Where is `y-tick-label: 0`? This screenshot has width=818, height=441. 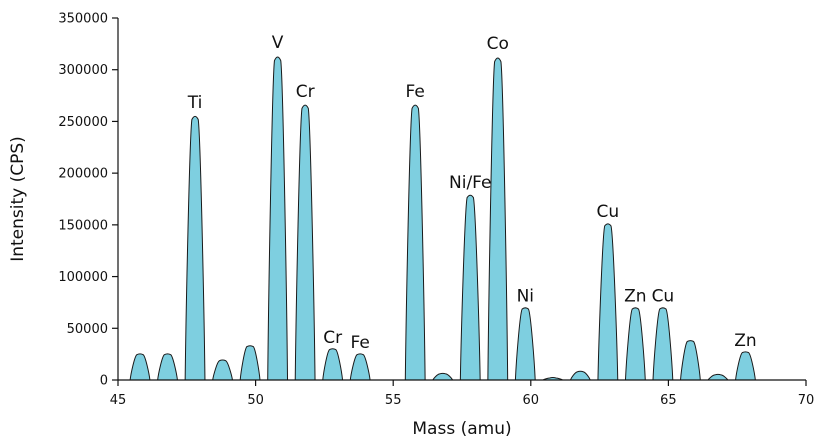 y-tick-label: 0 is located at coordinates (104, 381).